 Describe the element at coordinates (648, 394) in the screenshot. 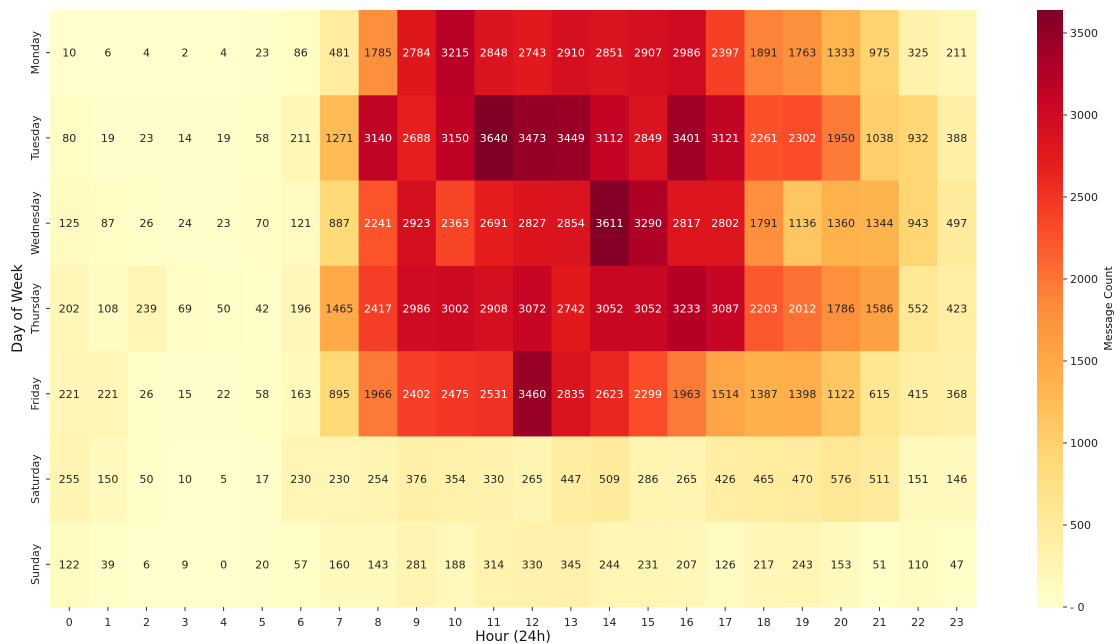

I see `cell-value-label: 2299` at that location.